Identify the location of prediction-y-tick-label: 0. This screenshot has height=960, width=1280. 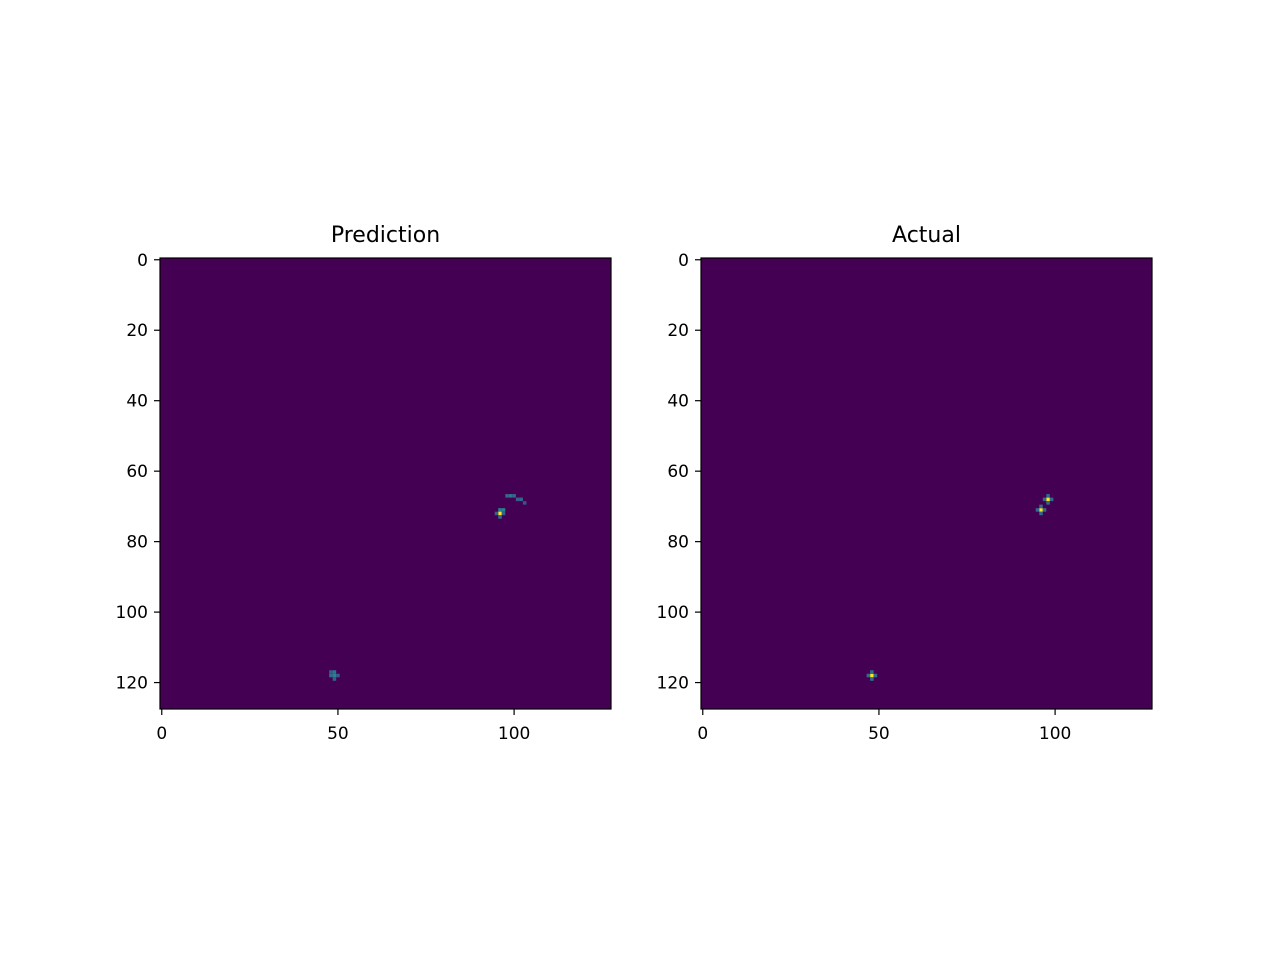
(142, 261).